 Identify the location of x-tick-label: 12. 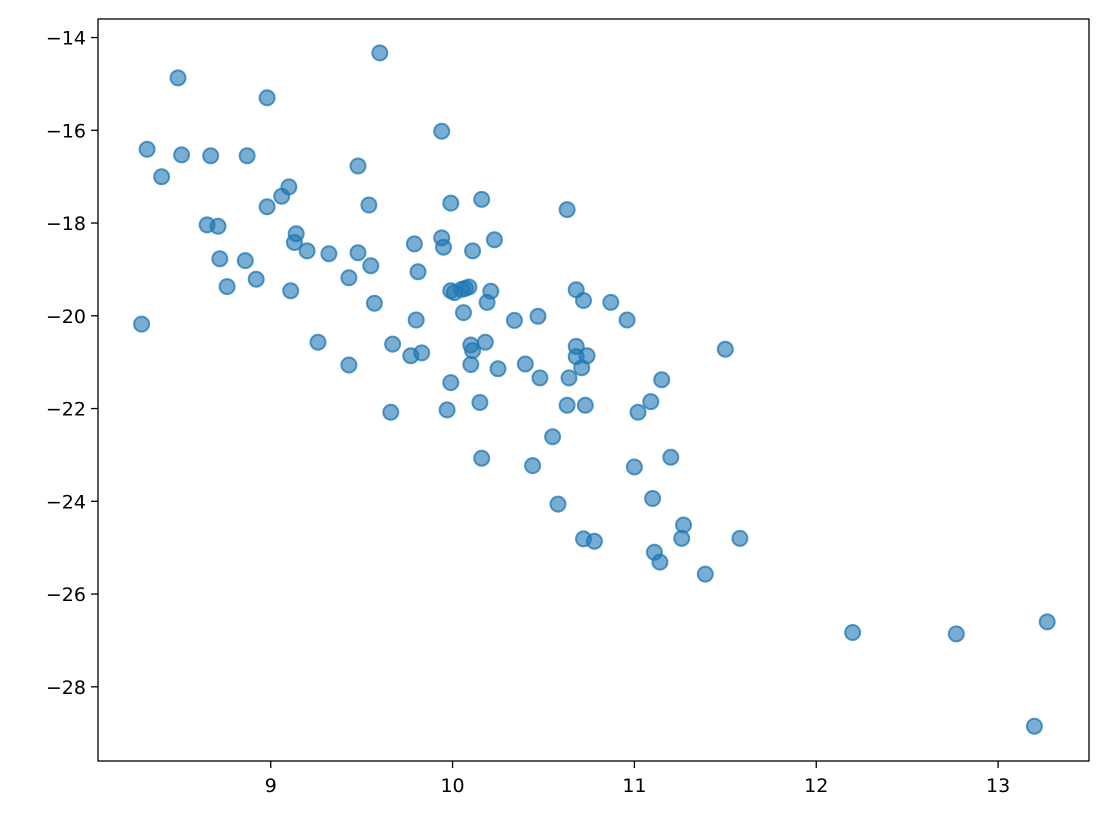
(816, 786).